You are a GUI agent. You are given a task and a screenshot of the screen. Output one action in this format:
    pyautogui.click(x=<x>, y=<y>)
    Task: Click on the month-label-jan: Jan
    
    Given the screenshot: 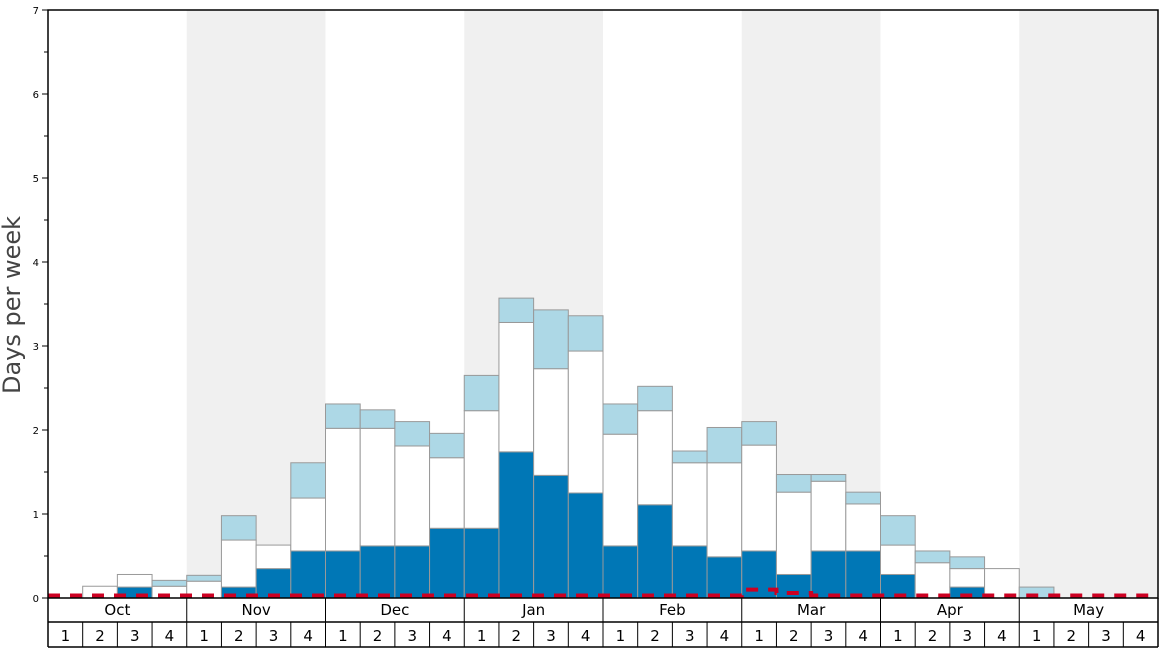 What is the action you would take?
    pyautogui.click(x=533, y=610)
    